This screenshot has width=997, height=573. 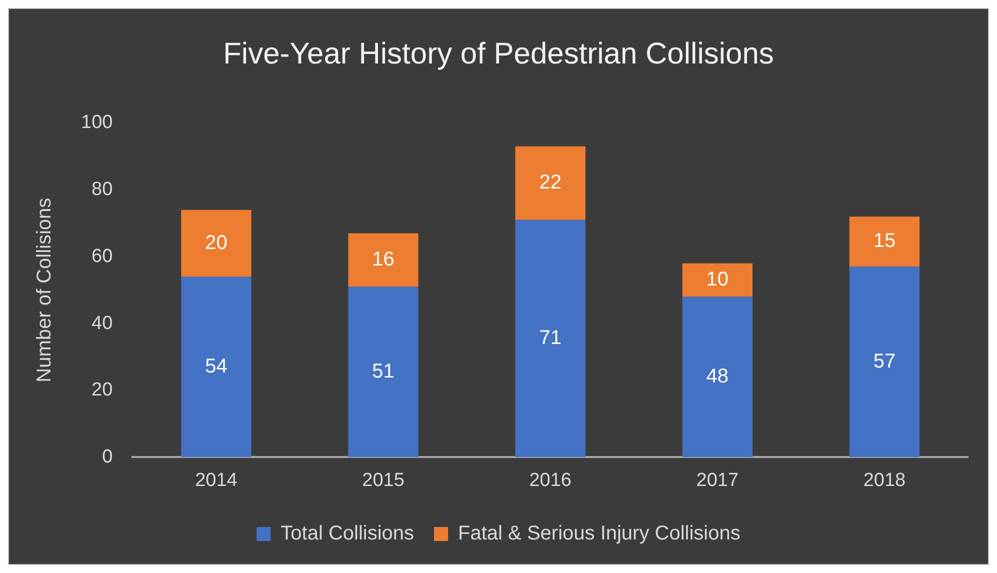 What do you see at coordinates (884, 480) in the screenshot?
I see `x-tick-label: 2018` at bounding box center [884, 480].